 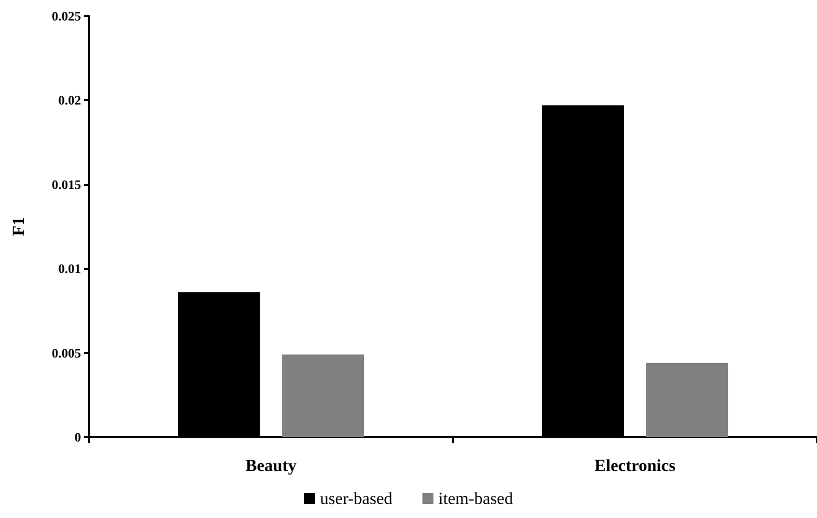 I want to click on y-tick-label: 0.02, so click(x=69, y=100).